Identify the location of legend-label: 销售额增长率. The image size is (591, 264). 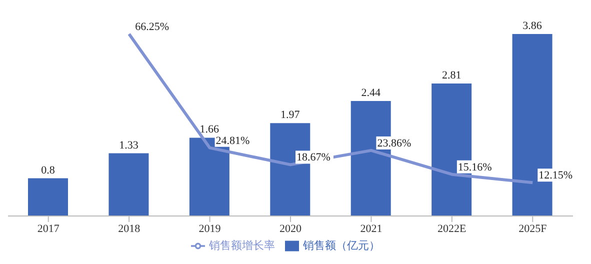
(242, 246).